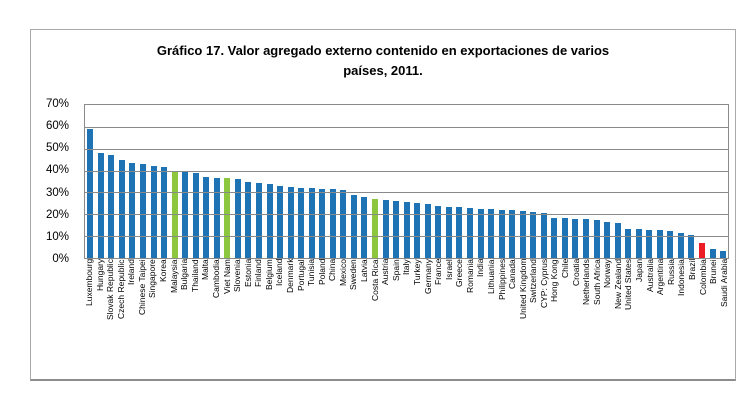 The height and width of the screenshot is (413, 754). Describe the element at coordinates (723, 254) in the screenshot. I see `bar-saudi-arabia` at that location.